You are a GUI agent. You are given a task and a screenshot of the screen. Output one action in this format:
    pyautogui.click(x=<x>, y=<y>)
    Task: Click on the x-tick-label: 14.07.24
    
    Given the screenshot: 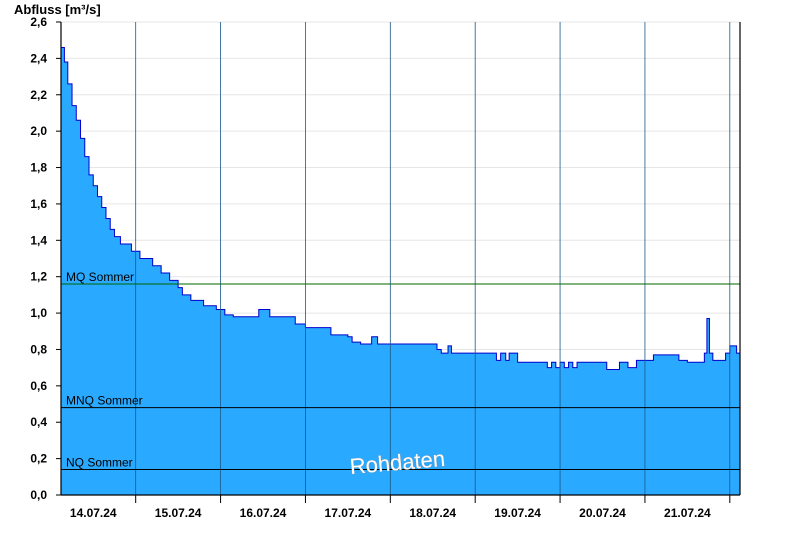 What is the action you would take?
    pyautogui.click(x=93, y=513)
    